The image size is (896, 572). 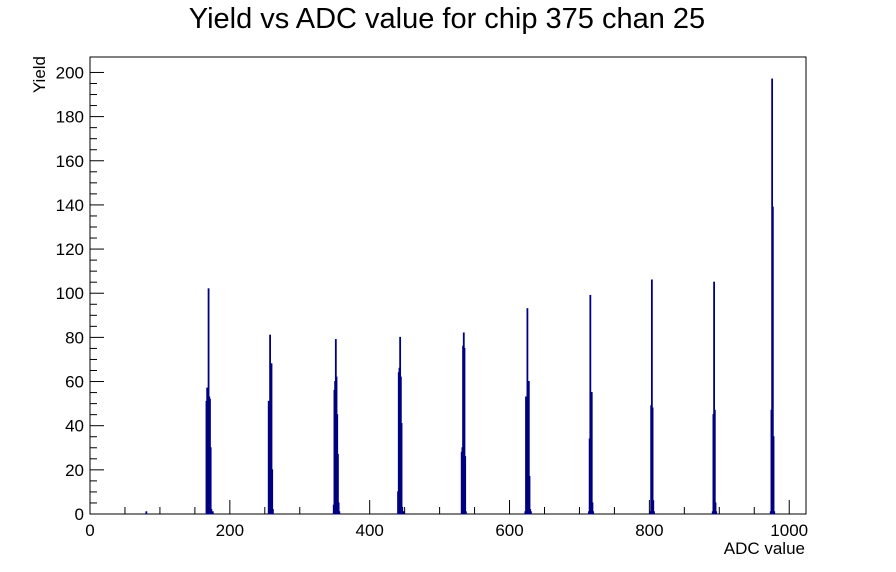 I want to click on x-axis-label: ADC value, so click(x=764, y=548).